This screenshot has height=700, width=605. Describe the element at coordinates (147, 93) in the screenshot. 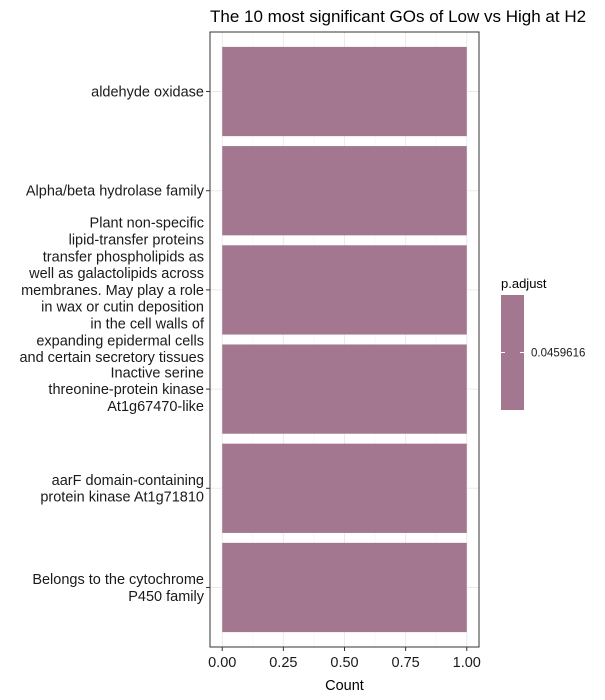

I see `category-label: aldehyde oxidase` at that location.